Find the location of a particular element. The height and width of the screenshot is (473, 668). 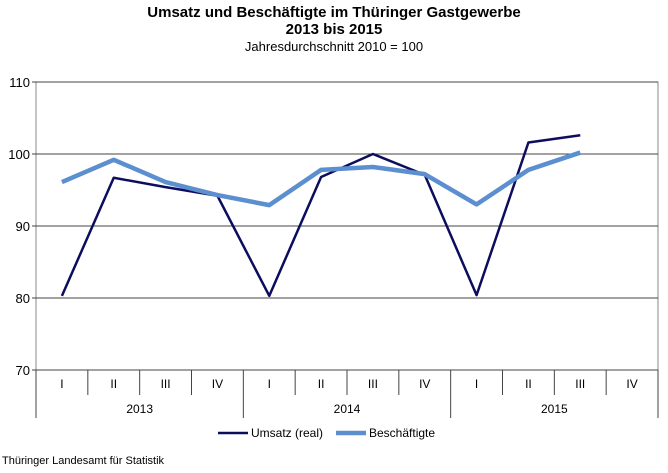

y-tick-label: 100 is located at coordinates (19, 154).